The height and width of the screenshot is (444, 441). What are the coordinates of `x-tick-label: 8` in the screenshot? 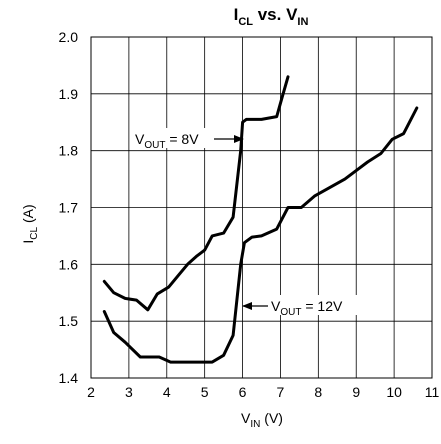 It's located at (318, 392).